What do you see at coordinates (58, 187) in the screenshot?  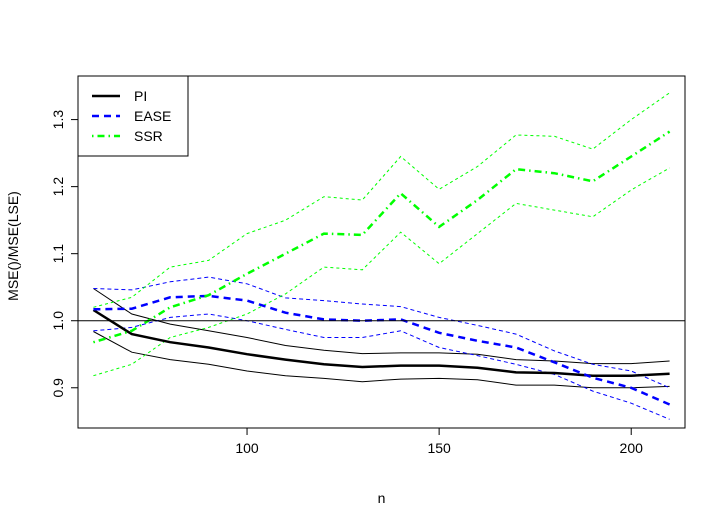 I see `y-tick-label: 1.2` at bounding box center [58, 187].